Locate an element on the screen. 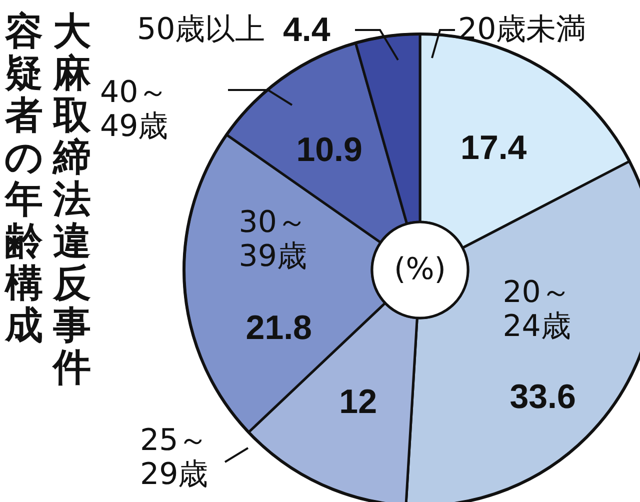 Image resolution: width=640 pixels, height=502 pixels. slice-label: 25～29歳 is located at coordinates (175, 457).